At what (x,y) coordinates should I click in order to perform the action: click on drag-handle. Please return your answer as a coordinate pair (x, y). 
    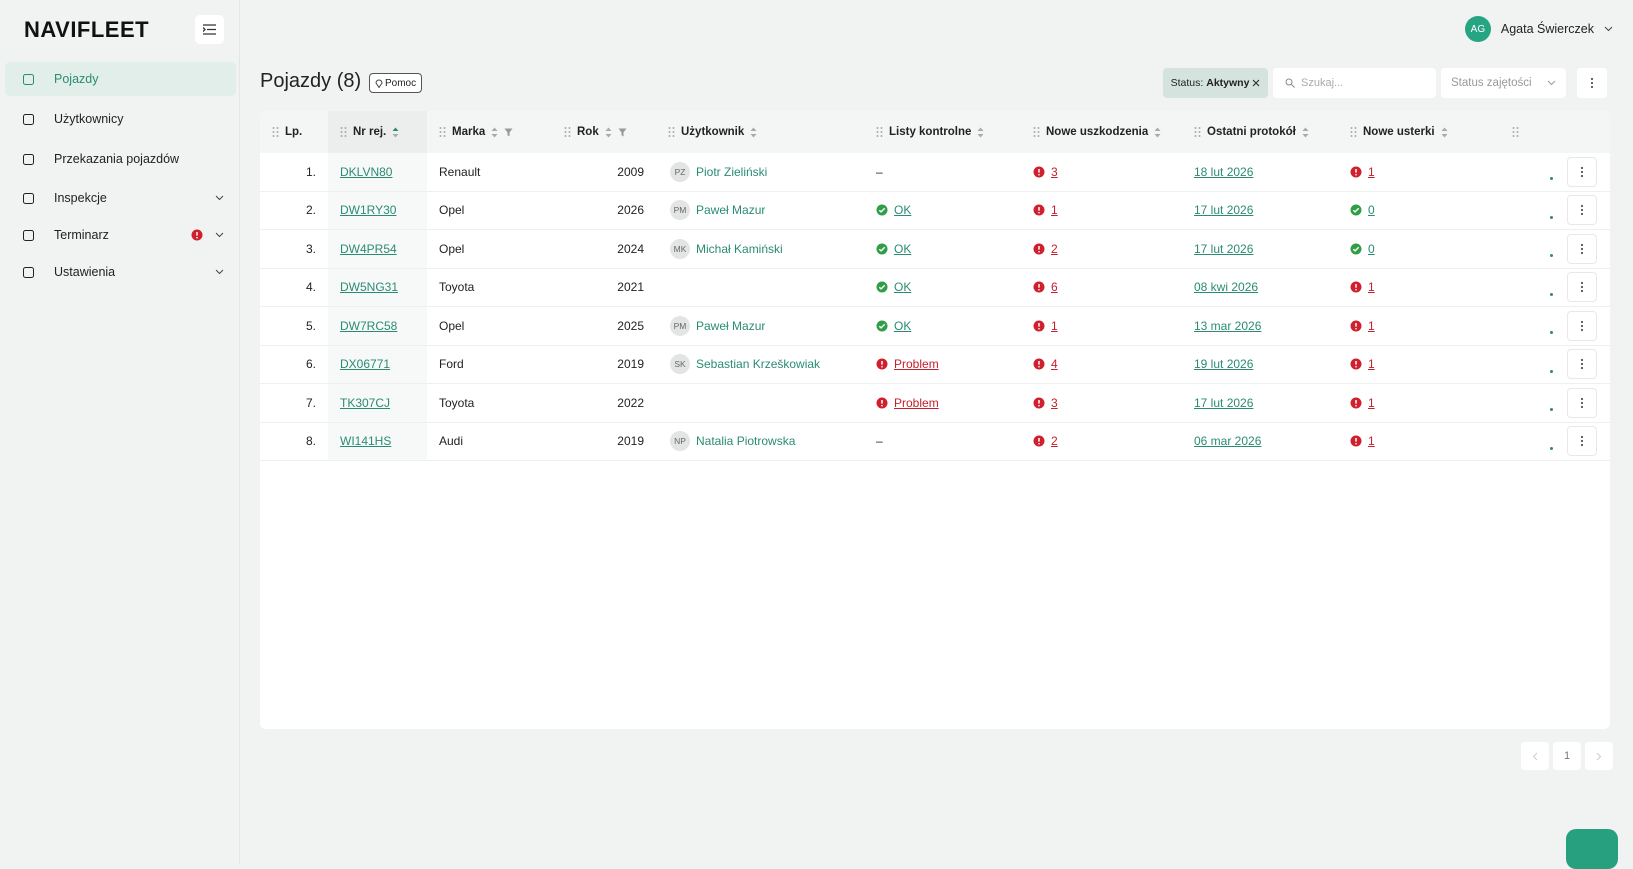
    Looking at the image, I should click on (567, 132).